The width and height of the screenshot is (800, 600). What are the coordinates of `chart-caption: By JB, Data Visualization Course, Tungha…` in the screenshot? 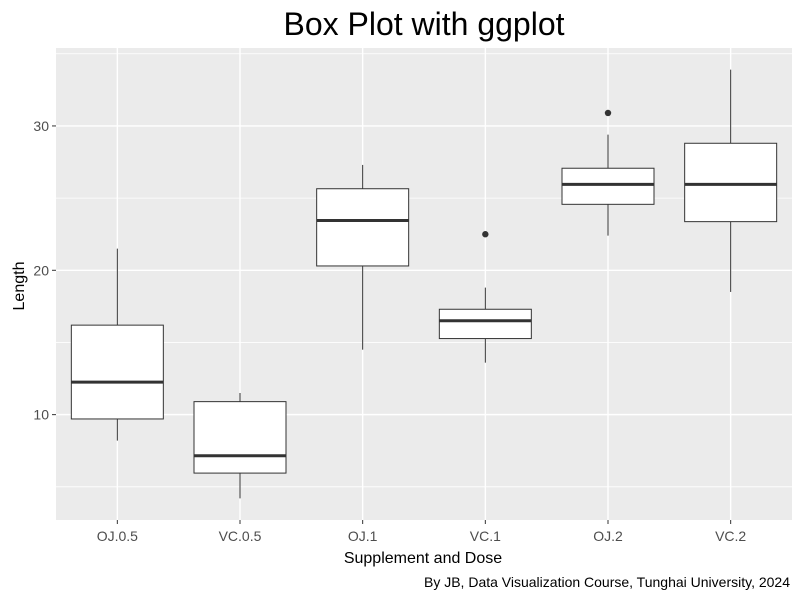 It's located at (607, 582).